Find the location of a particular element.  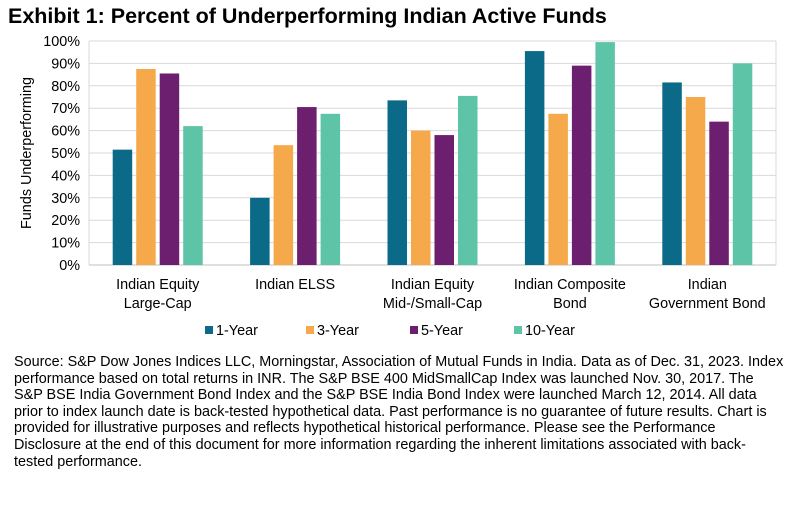

y-tick-label: 0% is located at coordinates (69, 266).